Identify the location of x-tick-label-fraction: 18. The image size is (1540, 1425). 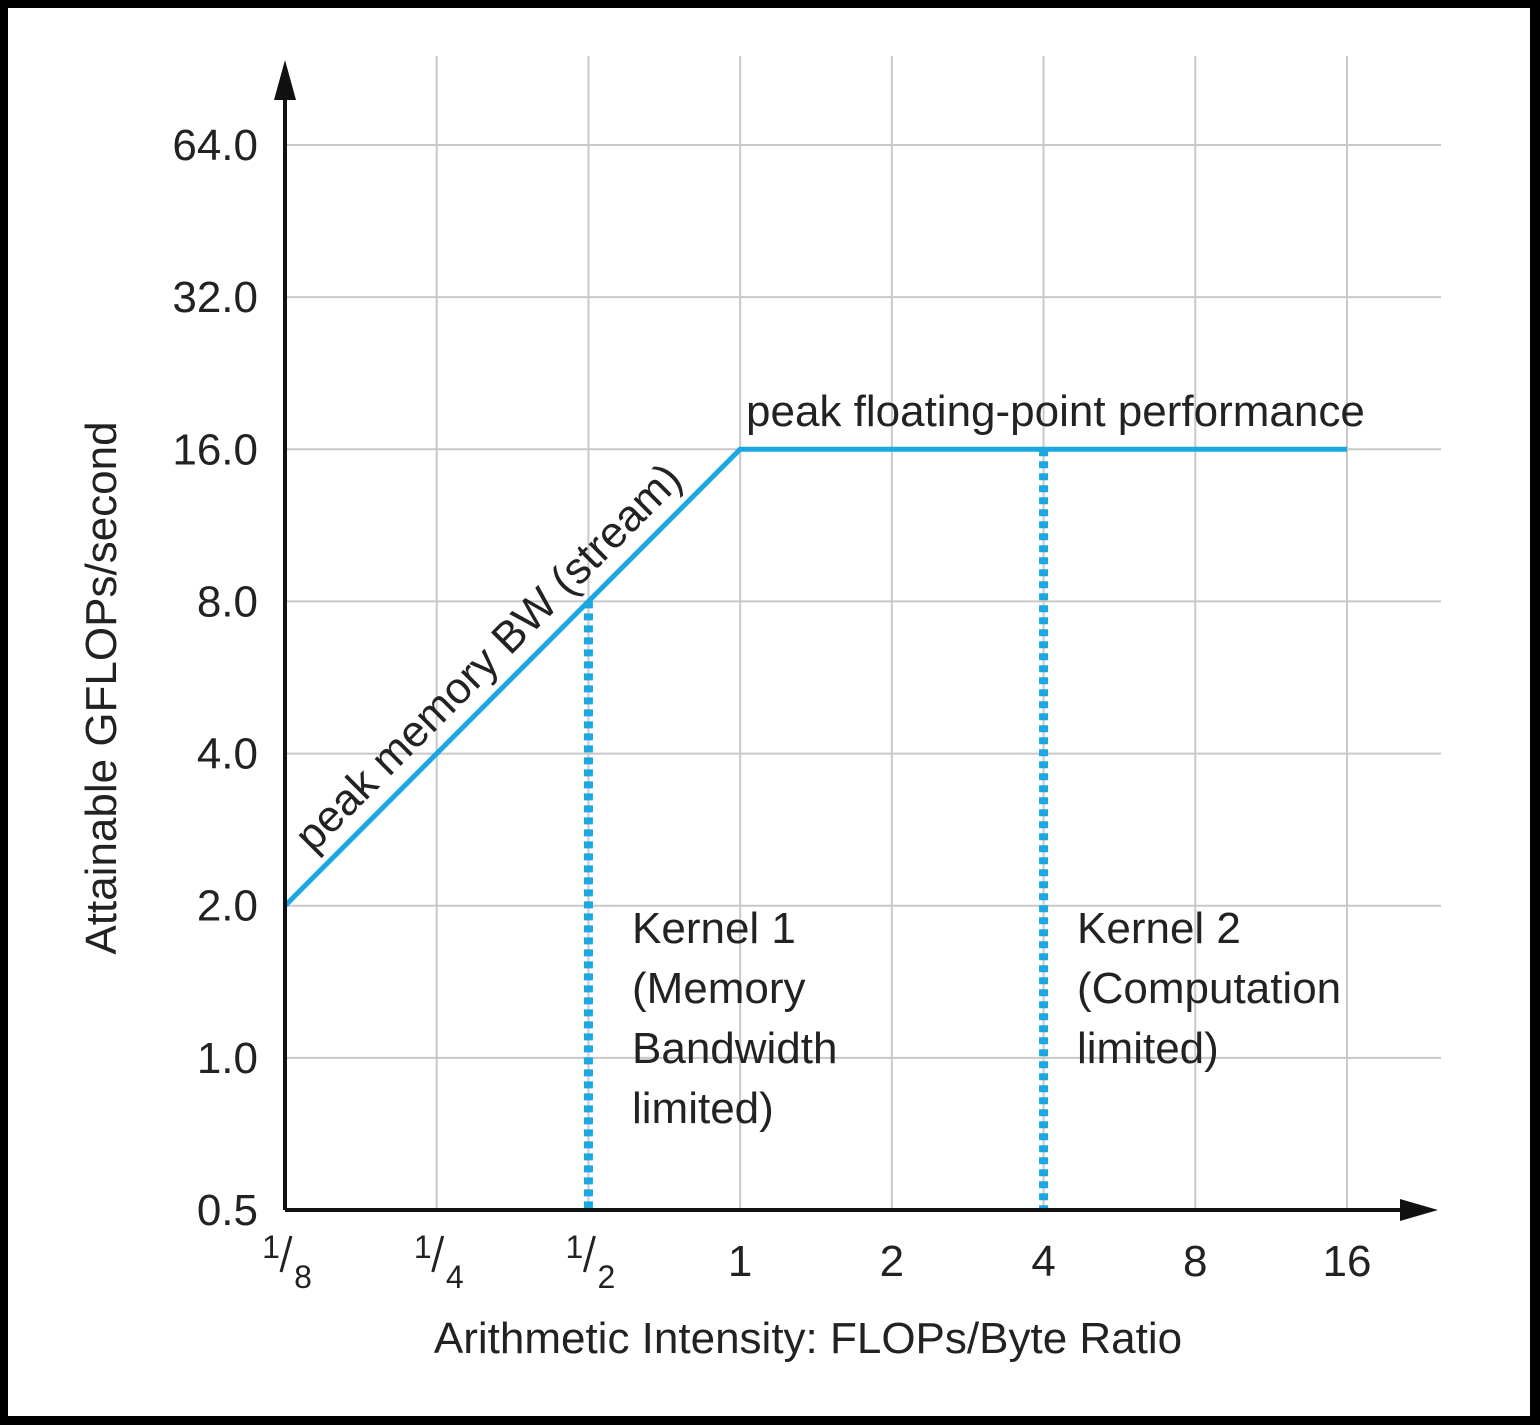
(287, 1262).